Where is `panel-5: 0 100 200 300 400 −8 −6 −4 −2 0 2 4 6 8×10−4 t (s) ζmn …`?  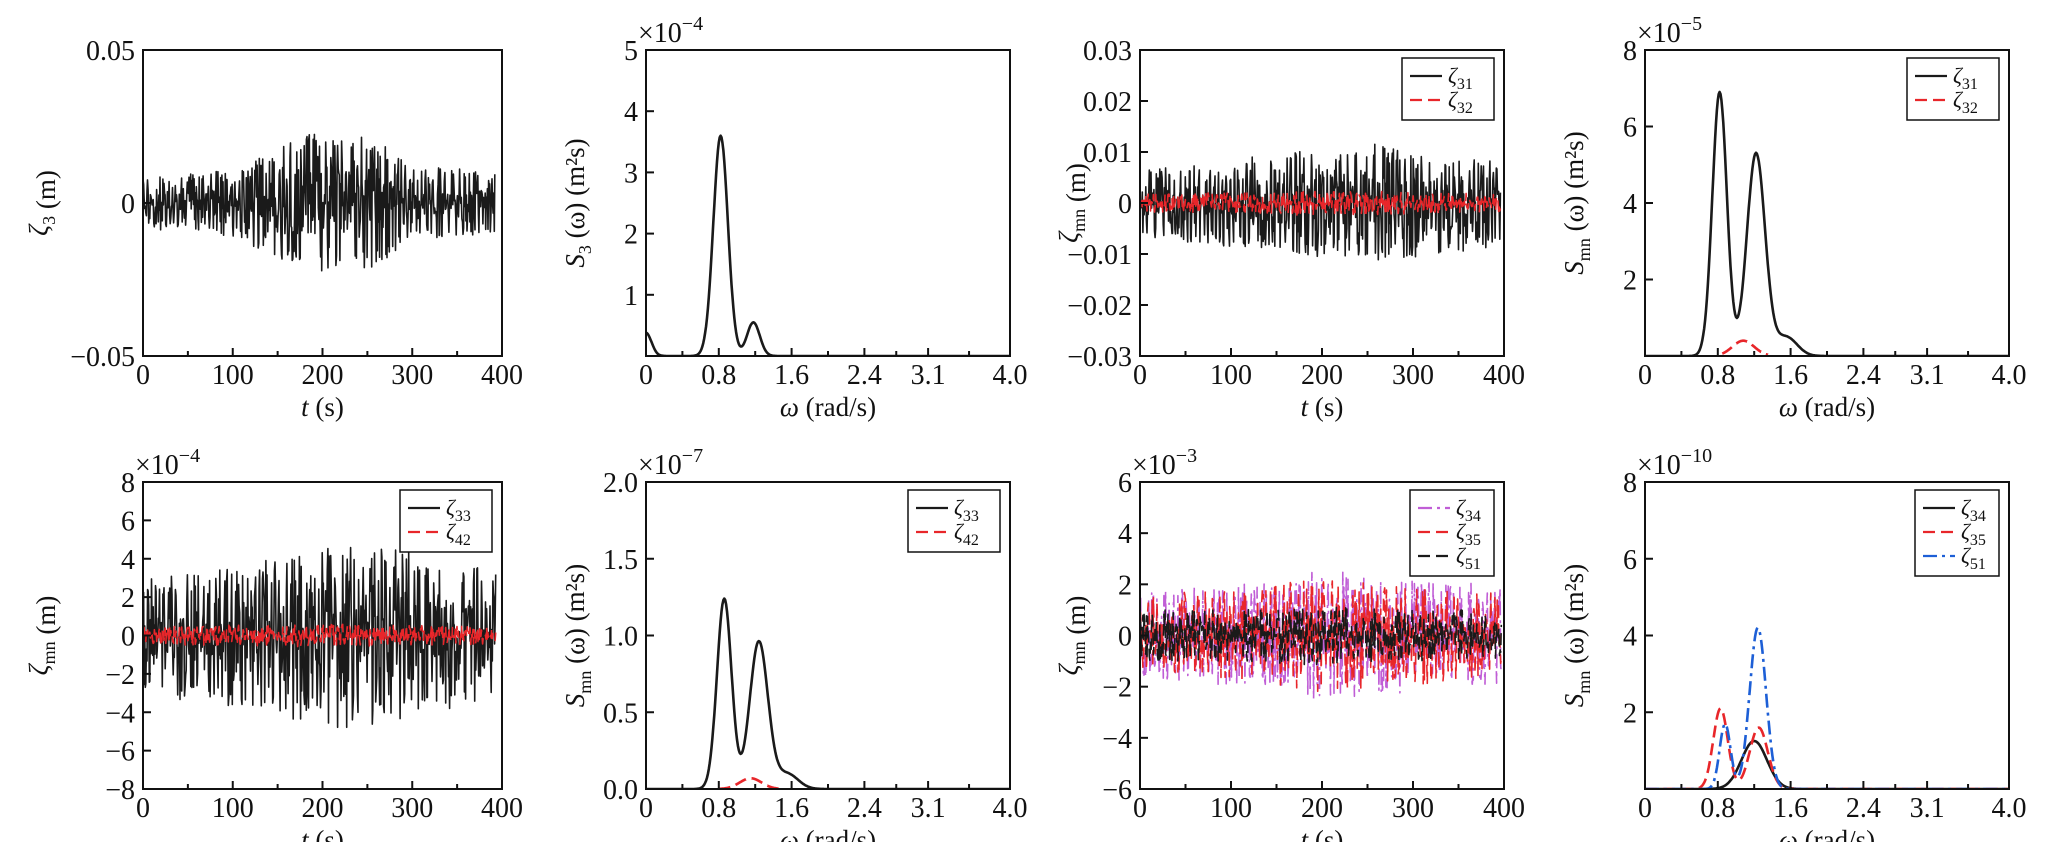
panel-5: 0 100 200 300 400 −8 −6 −4 −2 0 2 4 6 8×10−4 t (s) ζmn … is located at coordinates (273, 643).